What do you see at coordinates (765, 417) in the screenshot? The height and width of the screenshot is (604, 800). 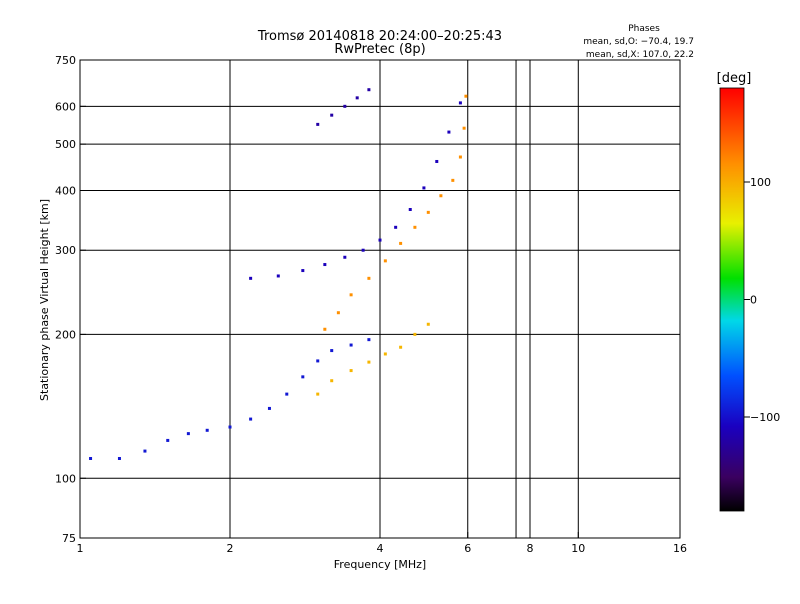 I see `colorbar-tick-label: −100` at bounding box center [765, 417].